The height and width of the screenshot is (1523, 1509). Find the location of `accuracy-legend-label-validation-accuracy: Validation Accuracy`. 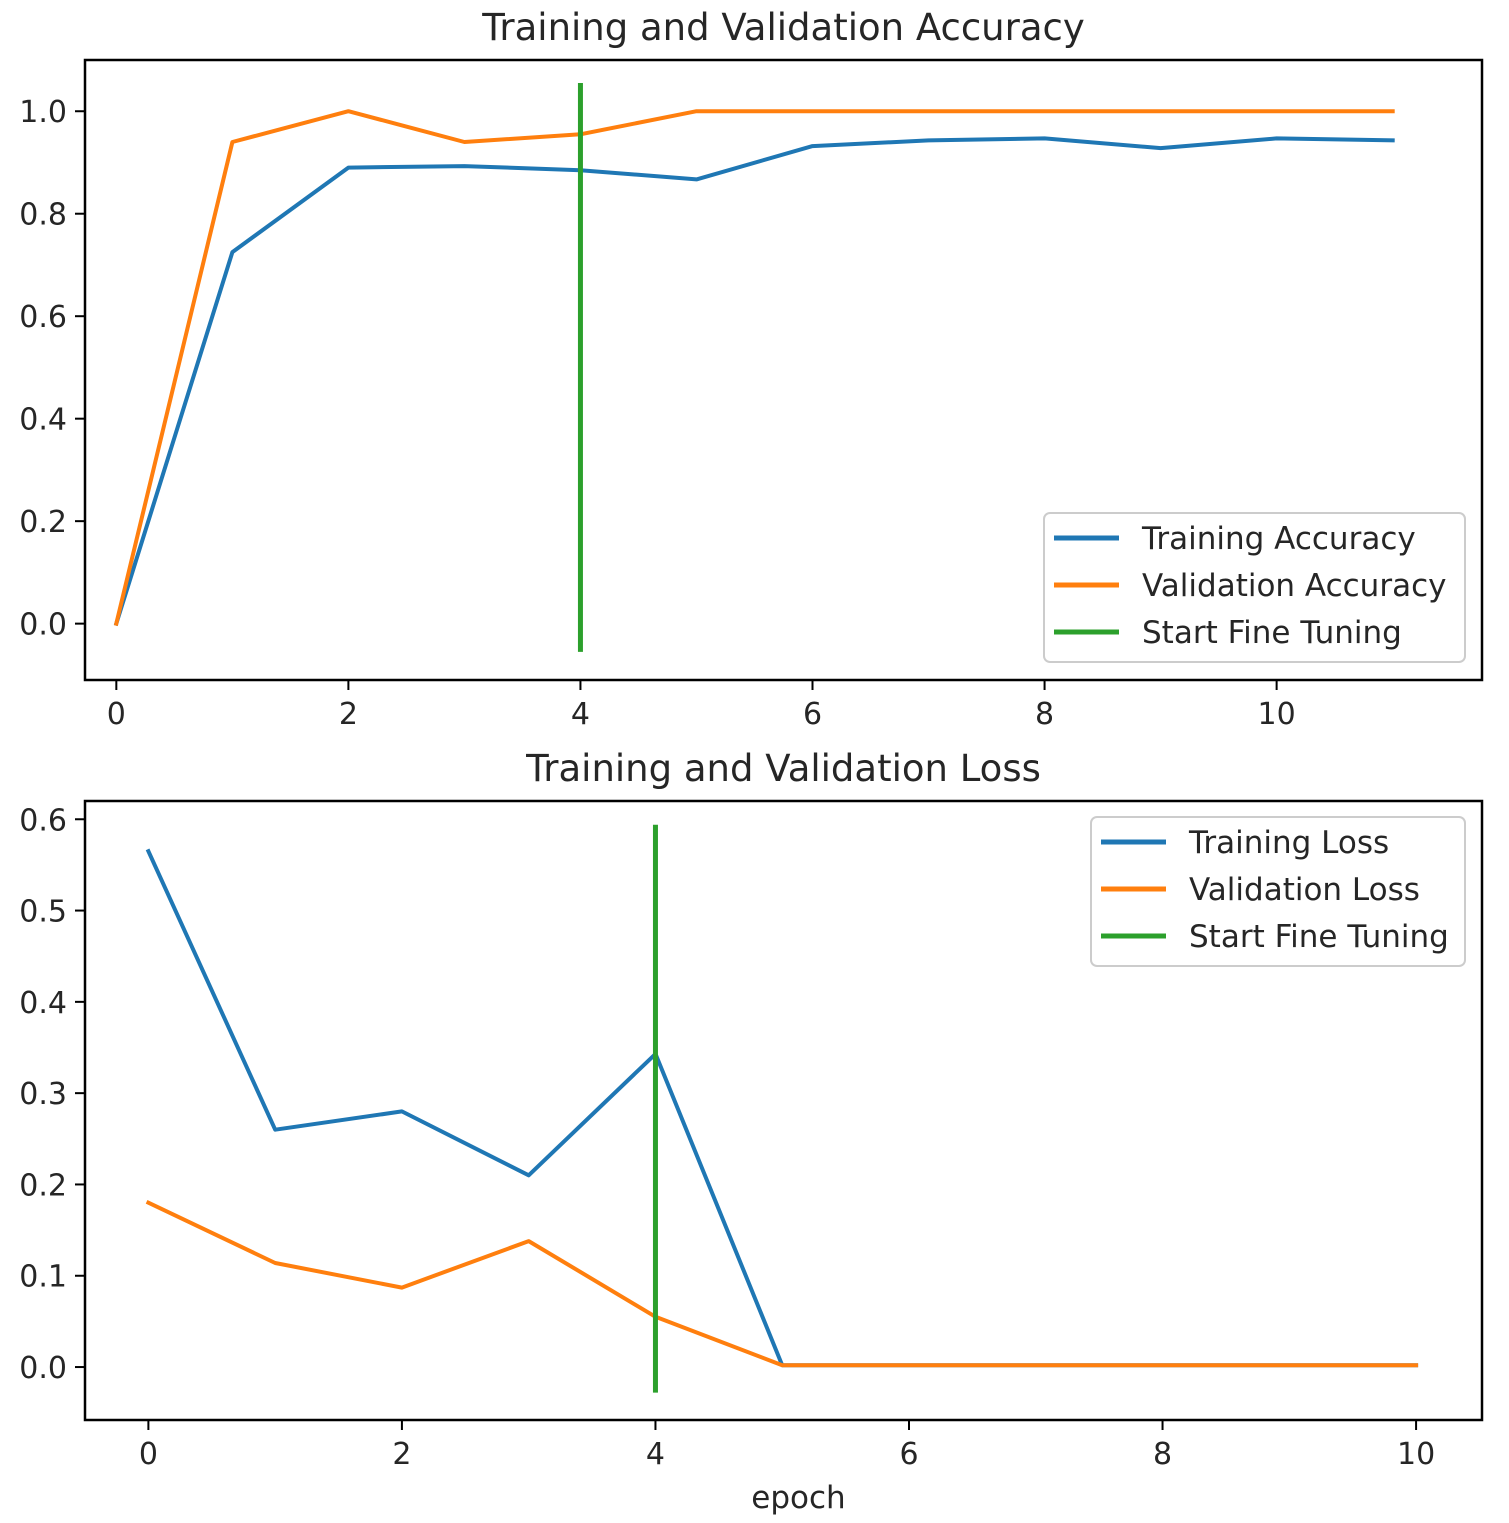

accuracy-legend-label-validation-accuracy: Validation Accuracy is located at coordinates (1294, 586).